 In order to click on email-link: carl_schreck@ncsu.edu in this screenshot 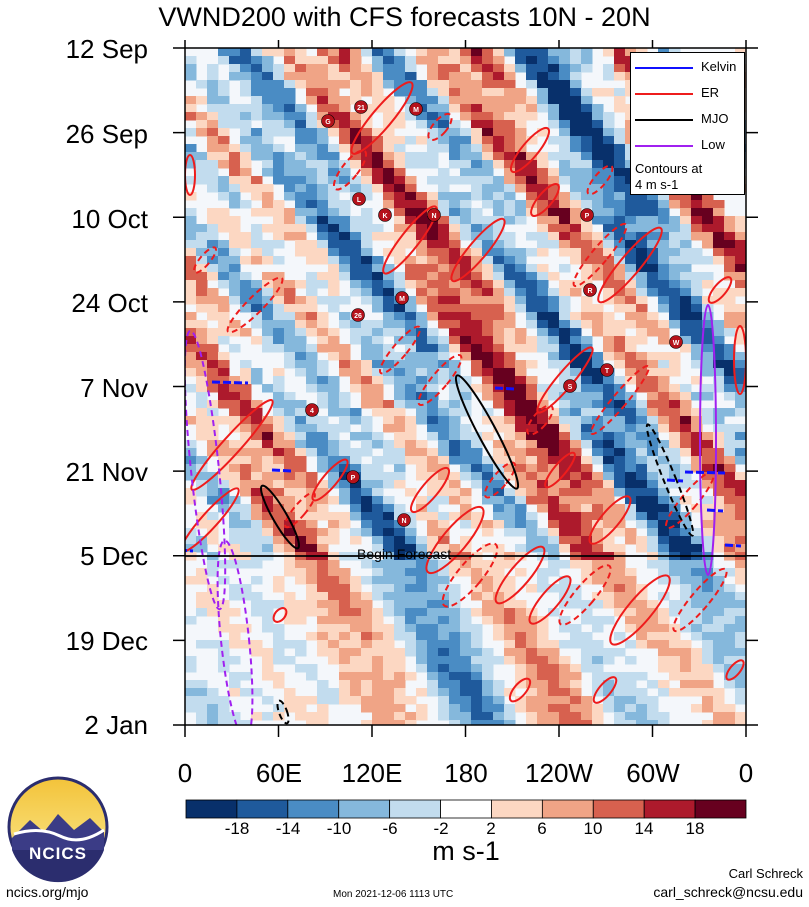, I will do `click(728, 892)`.